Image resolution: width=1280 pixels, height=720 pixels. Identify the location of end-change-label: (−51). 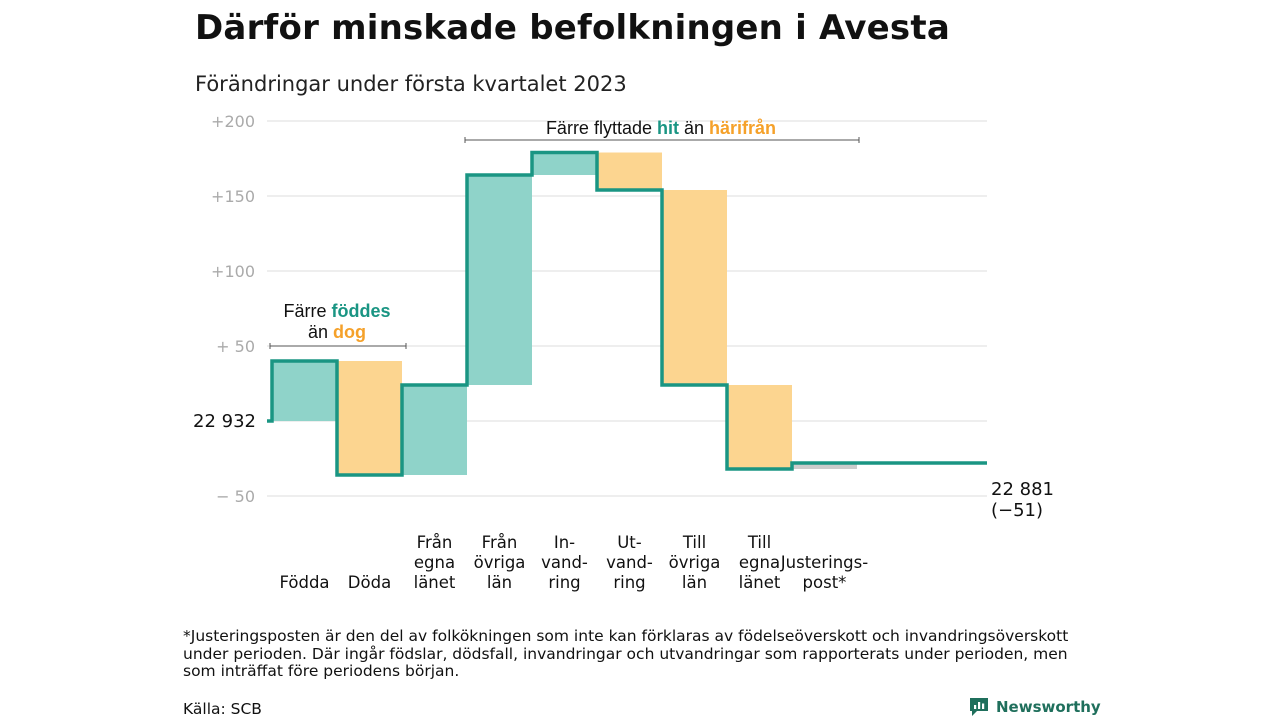
(1017, 510).